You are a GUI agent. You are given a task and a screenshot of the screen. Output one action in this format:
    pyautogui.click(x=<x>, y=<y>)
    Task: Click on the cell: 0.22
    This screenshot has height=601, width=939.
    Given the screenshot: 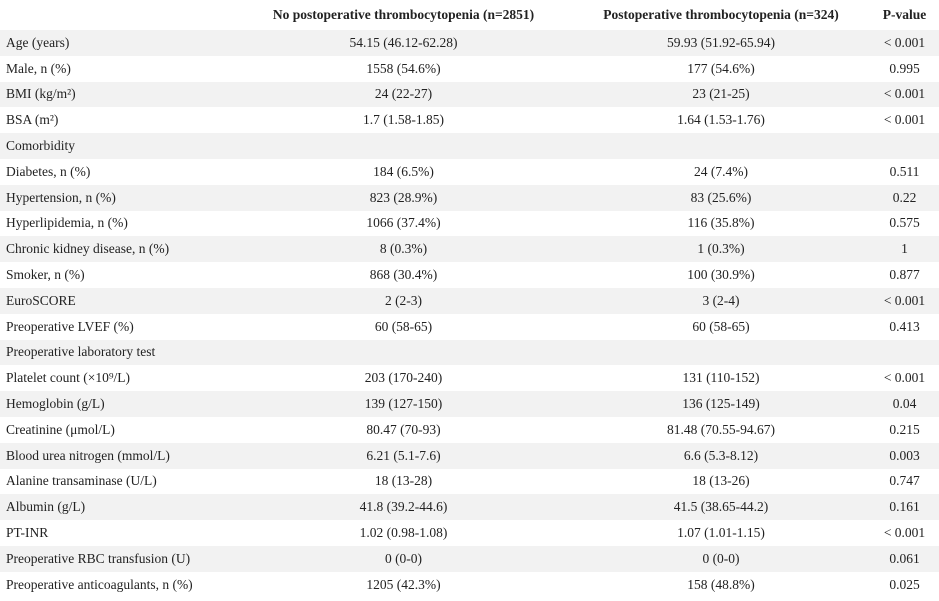 What is the action you would take?
    pyautogui.click(x=904, y=197)
    